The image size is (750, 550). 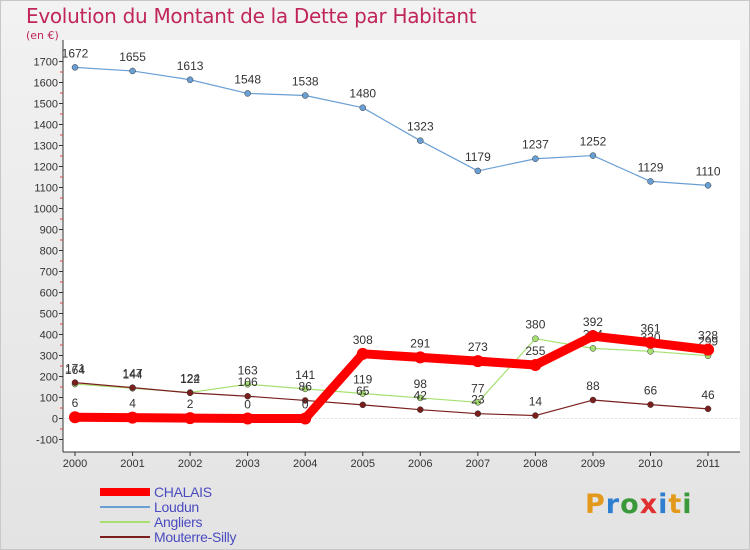 What do you see at coordinates (593, 386) in the screenshot?
I see `data-label-mouterre-silly: 88` at bounding box center [593, 386].